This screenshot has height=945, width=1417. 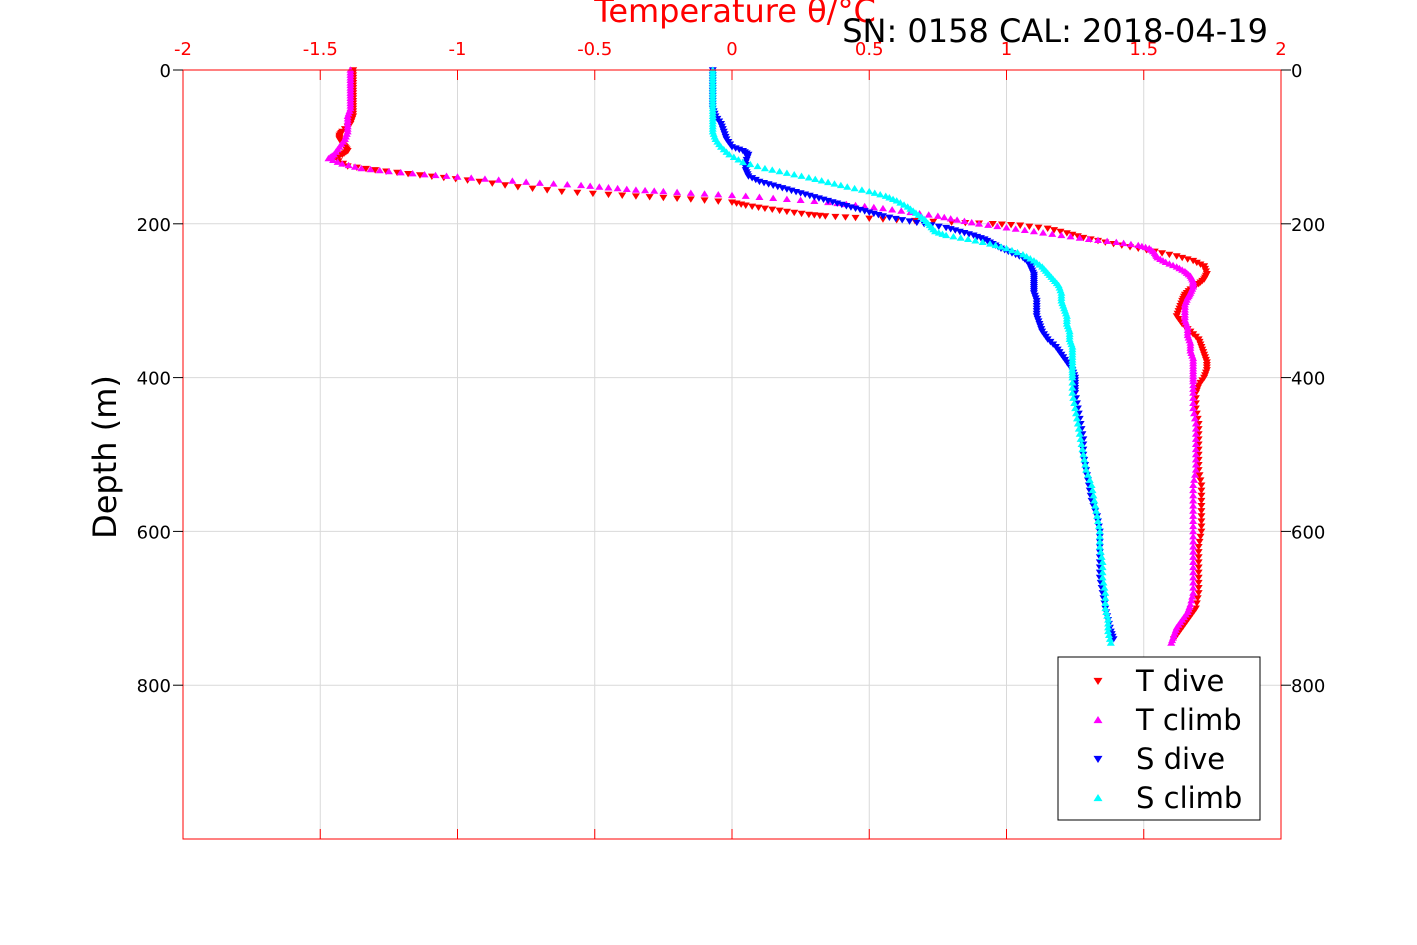 What do you see at coordinates (154, 686) in the screenshot?
I see `y-tick-label-left: 800` at bounding box center [154, 686].